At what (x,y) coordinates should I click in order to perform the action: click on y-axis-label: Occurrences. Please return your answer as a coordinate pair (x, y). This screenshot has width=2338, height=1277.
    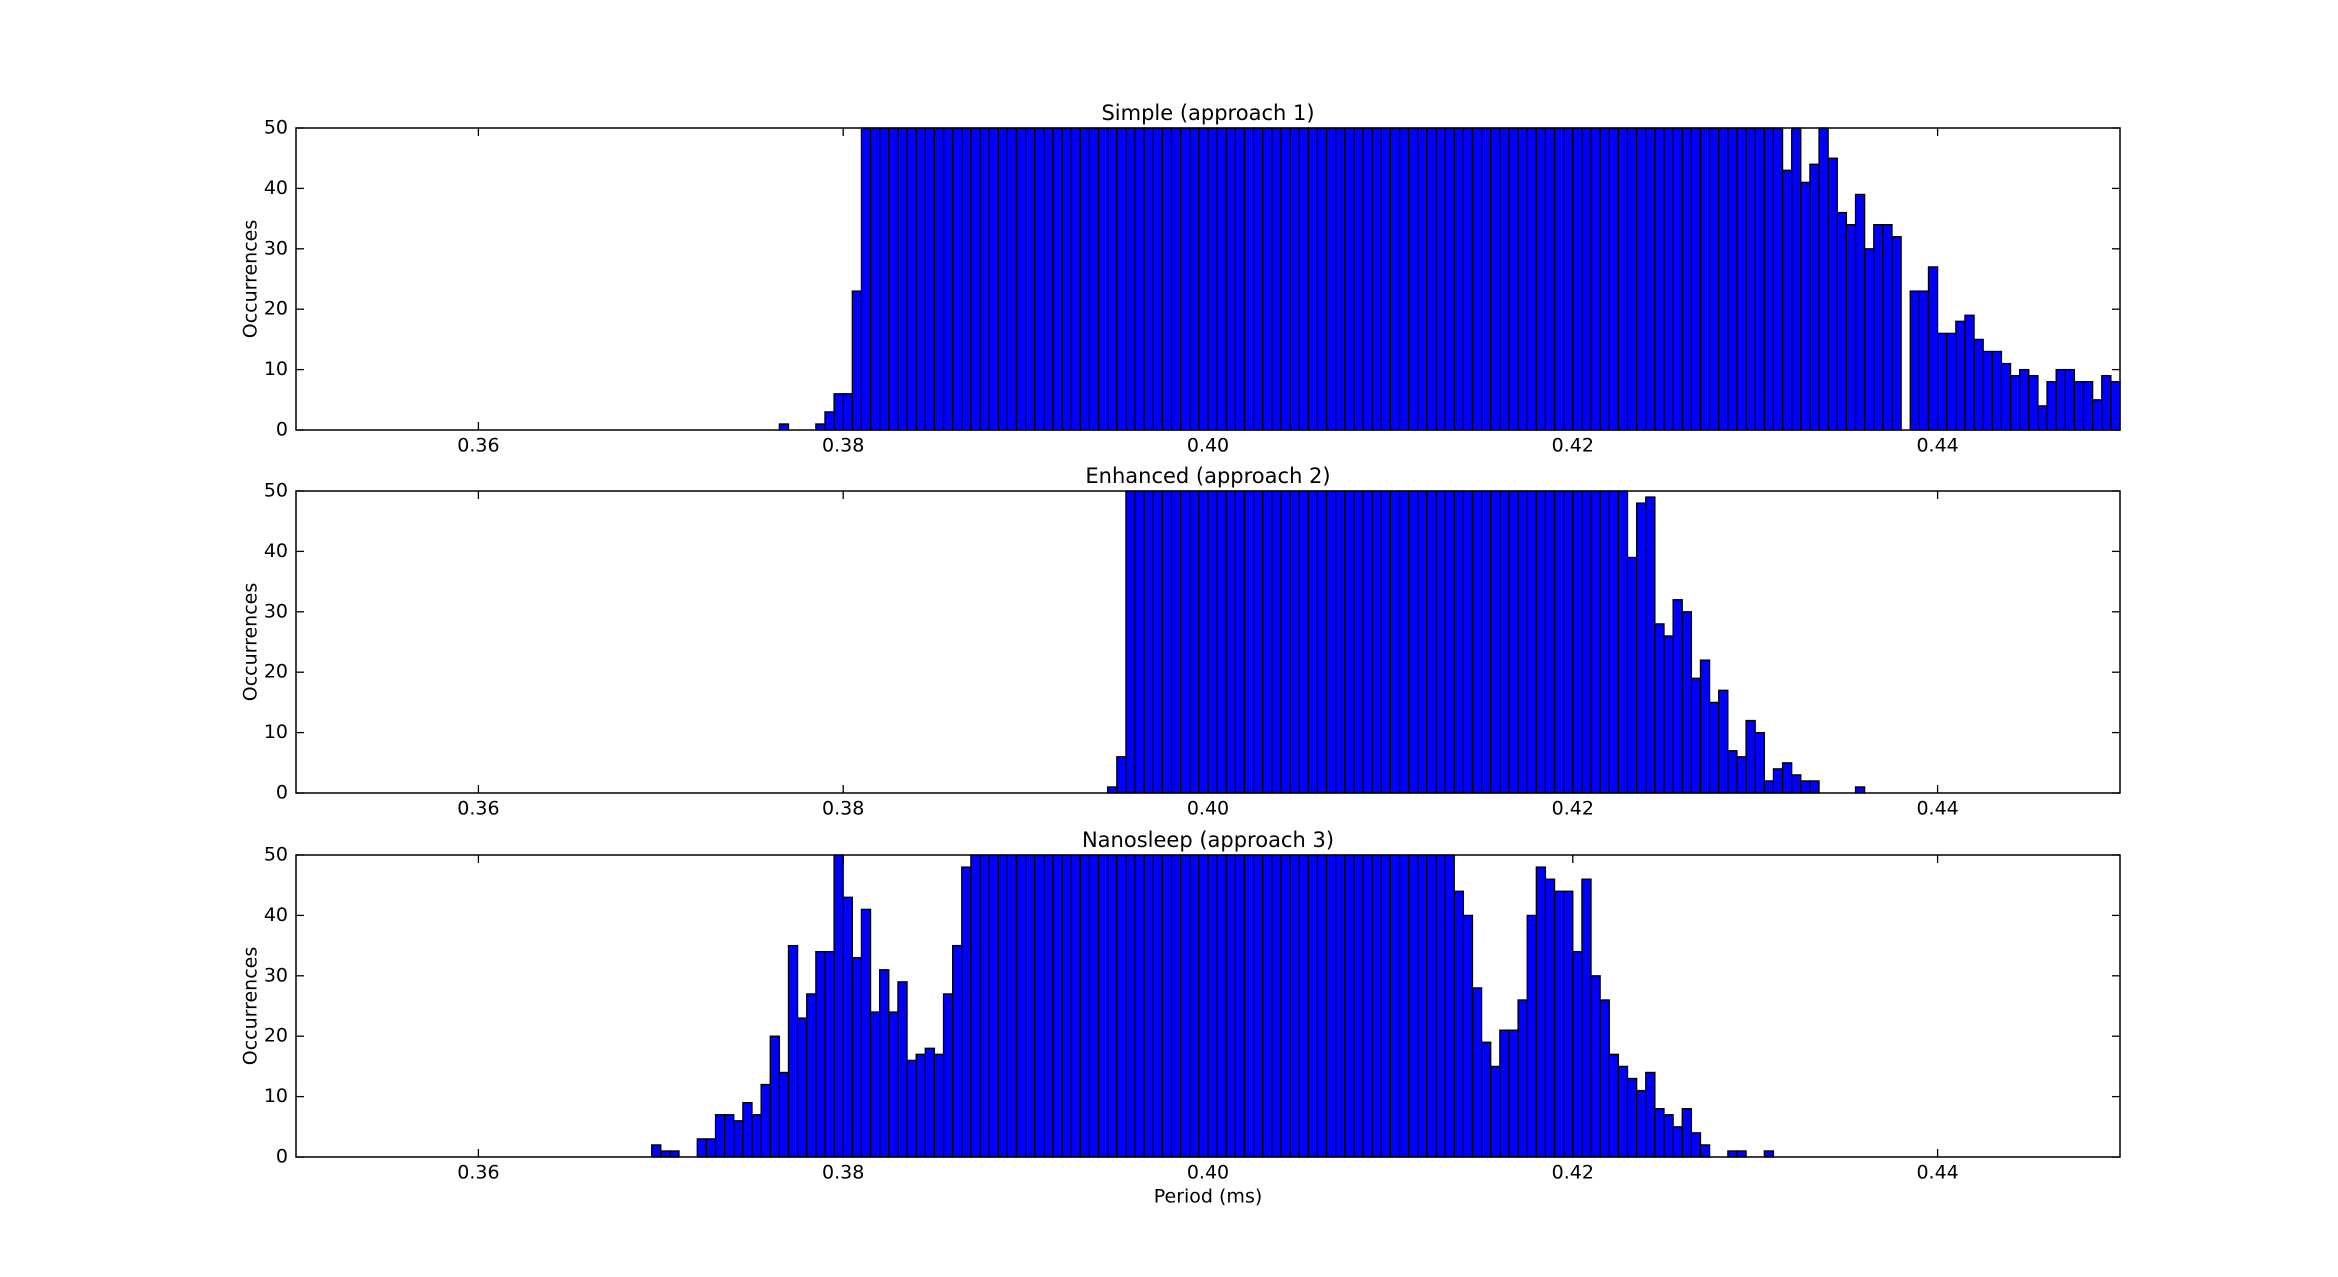
    Looking at the image, I should click on (251, 1006).